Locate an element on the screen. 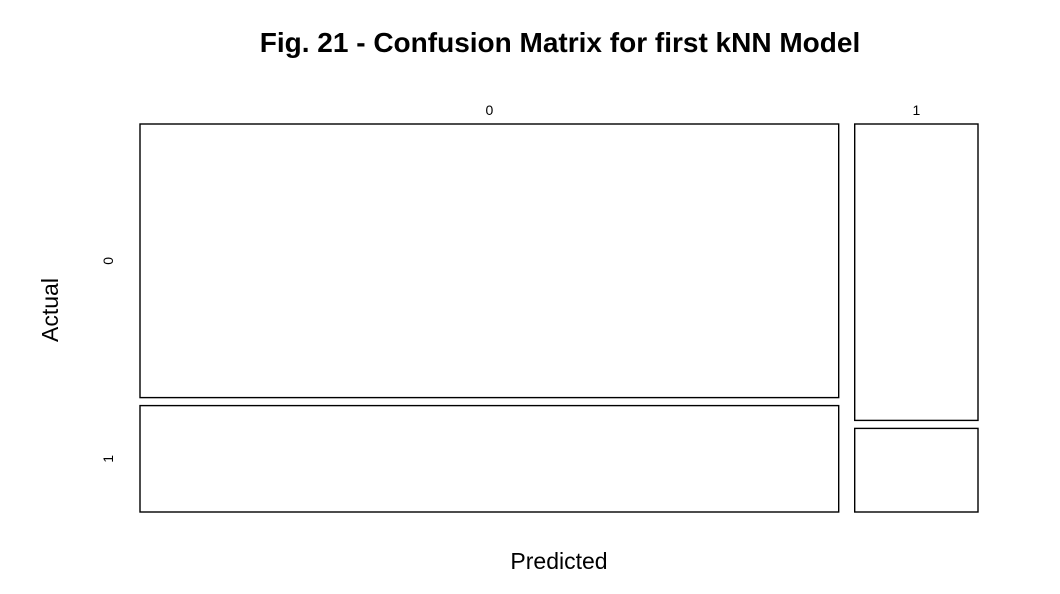  x-tick-label-0: 0 is located at coordinates (489, 110).